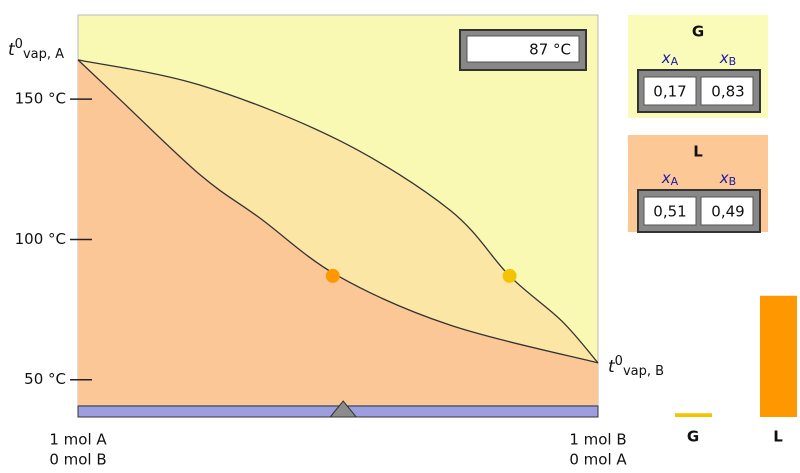 The image size is (800, 473). What do you see at coordinates (643, 370) in the screenshot?
I see `subscript: vap, B` at bounding box center [643, 370].